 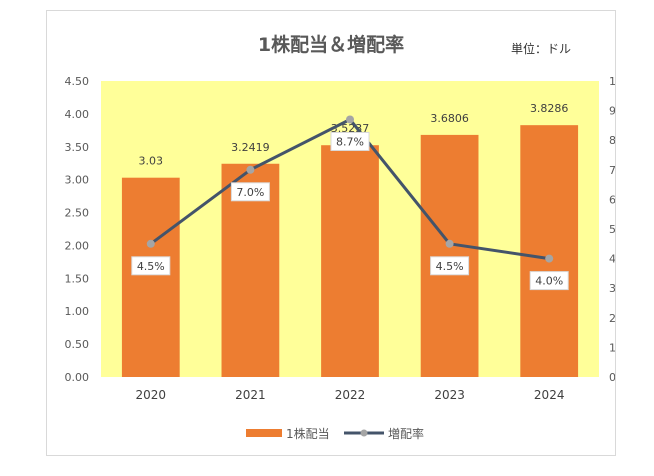 I want to click on right-tick-label: 4%, so click(x=612, y=259).